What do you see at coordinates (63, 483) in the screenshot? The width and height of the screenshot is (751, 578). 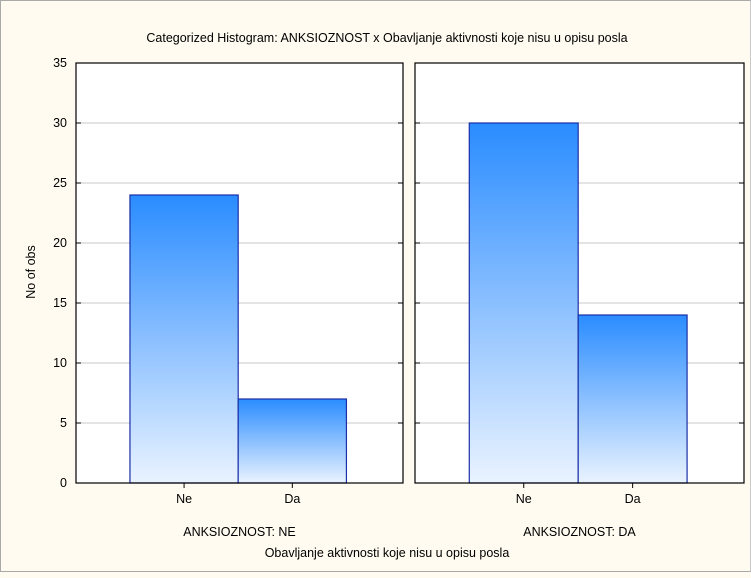 I see `y-tick-label: 0` at bounding box center [63, 483].